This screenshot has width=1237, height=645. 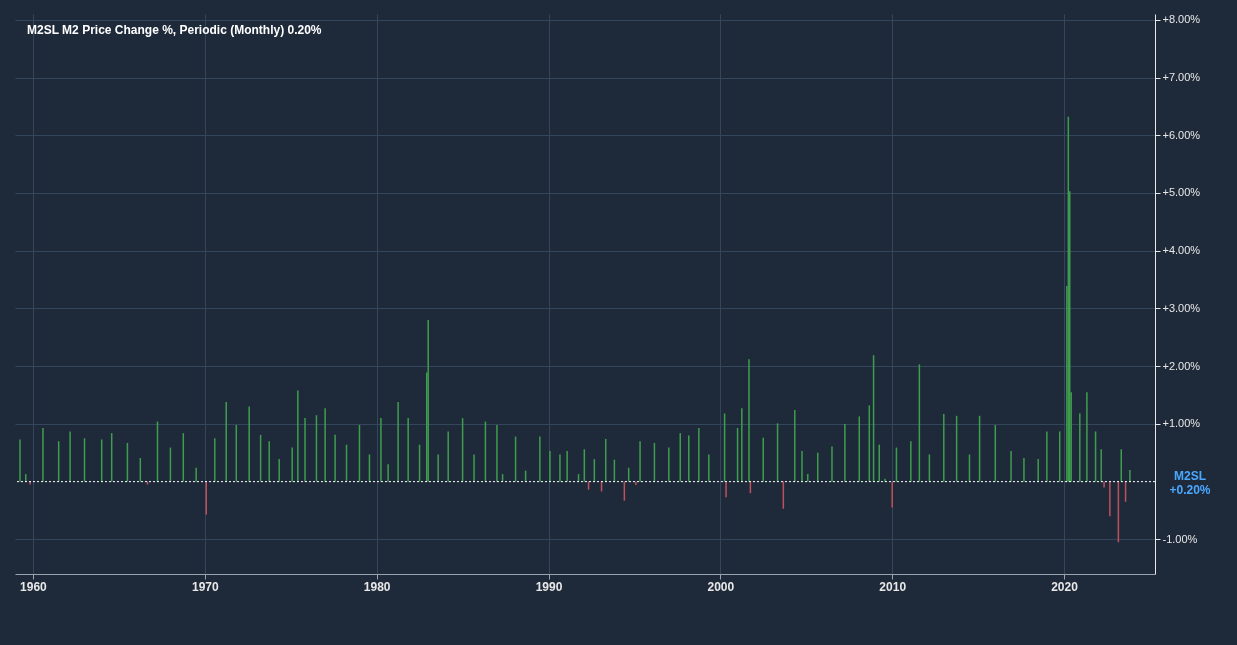 What do you see at coordinates (1181, 307) in the screenshot?
I see `y-tick-label: +3.00%` at bounding box center [1181, 307].